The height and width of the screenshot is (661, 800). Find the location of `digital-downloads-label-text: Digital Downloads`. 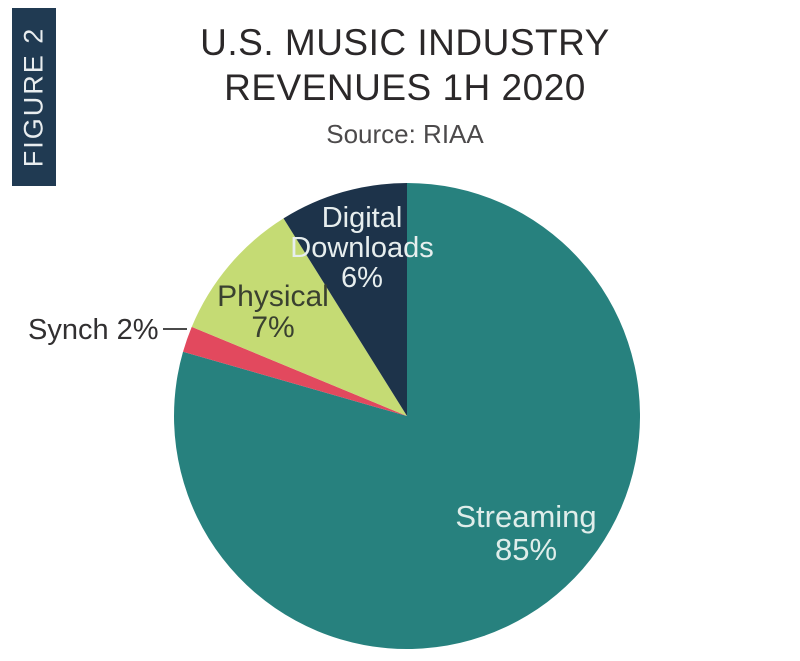

digital-downloads-label-text: Digital Downloads is located at coordinates (362, 233).